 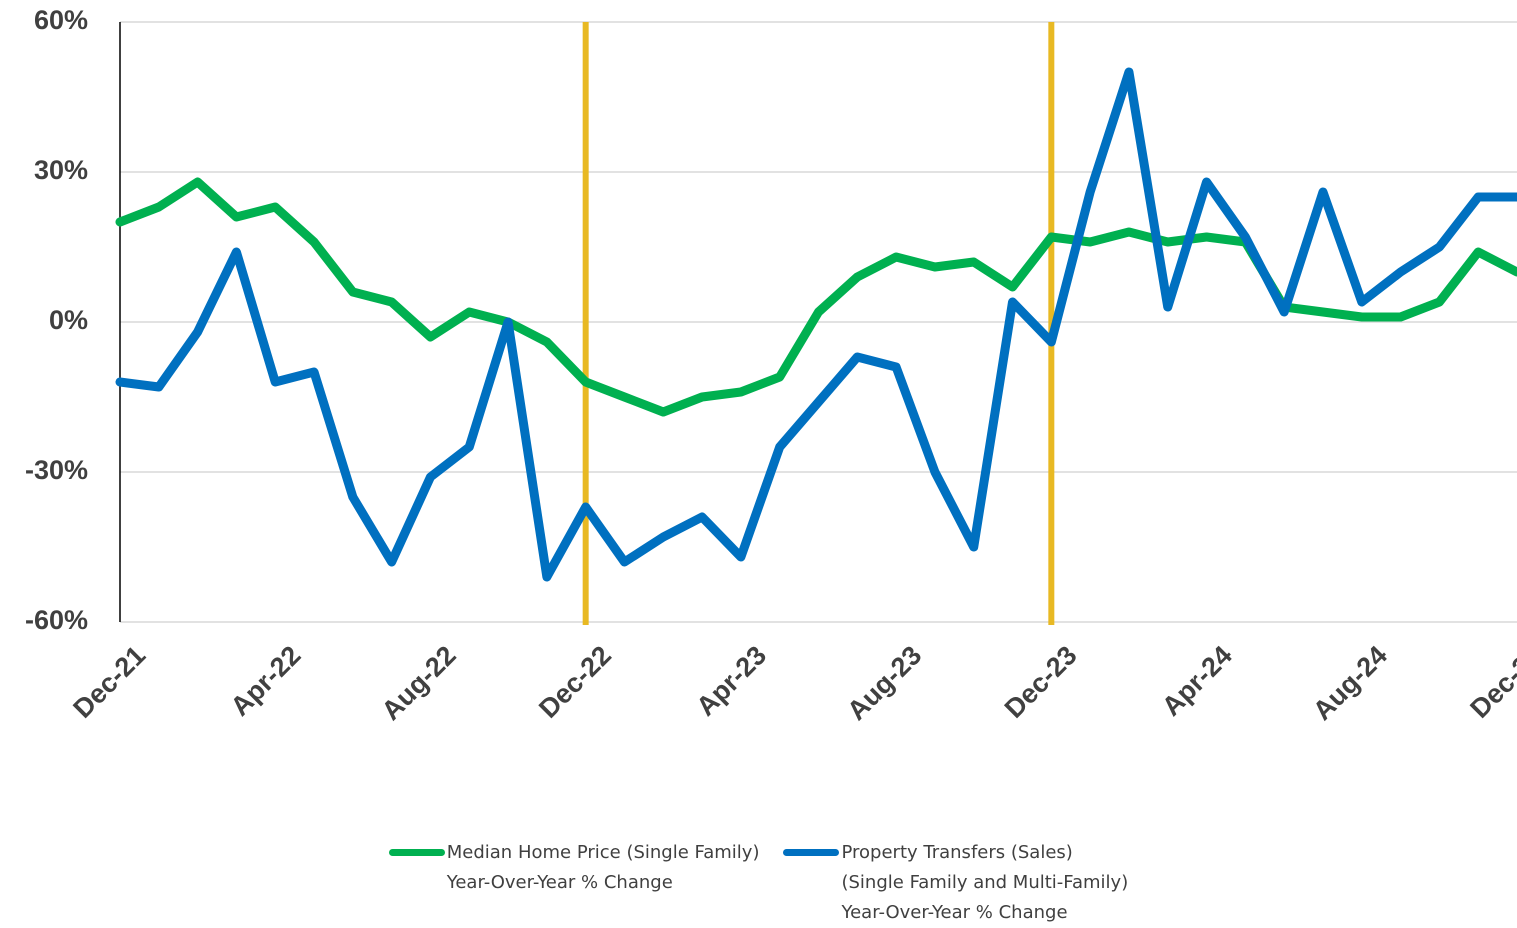 What do you see at coordinates (419, 683) in the screenshot?
I see `x-tick-label: Aug-22` at bounding box center [419, 683].